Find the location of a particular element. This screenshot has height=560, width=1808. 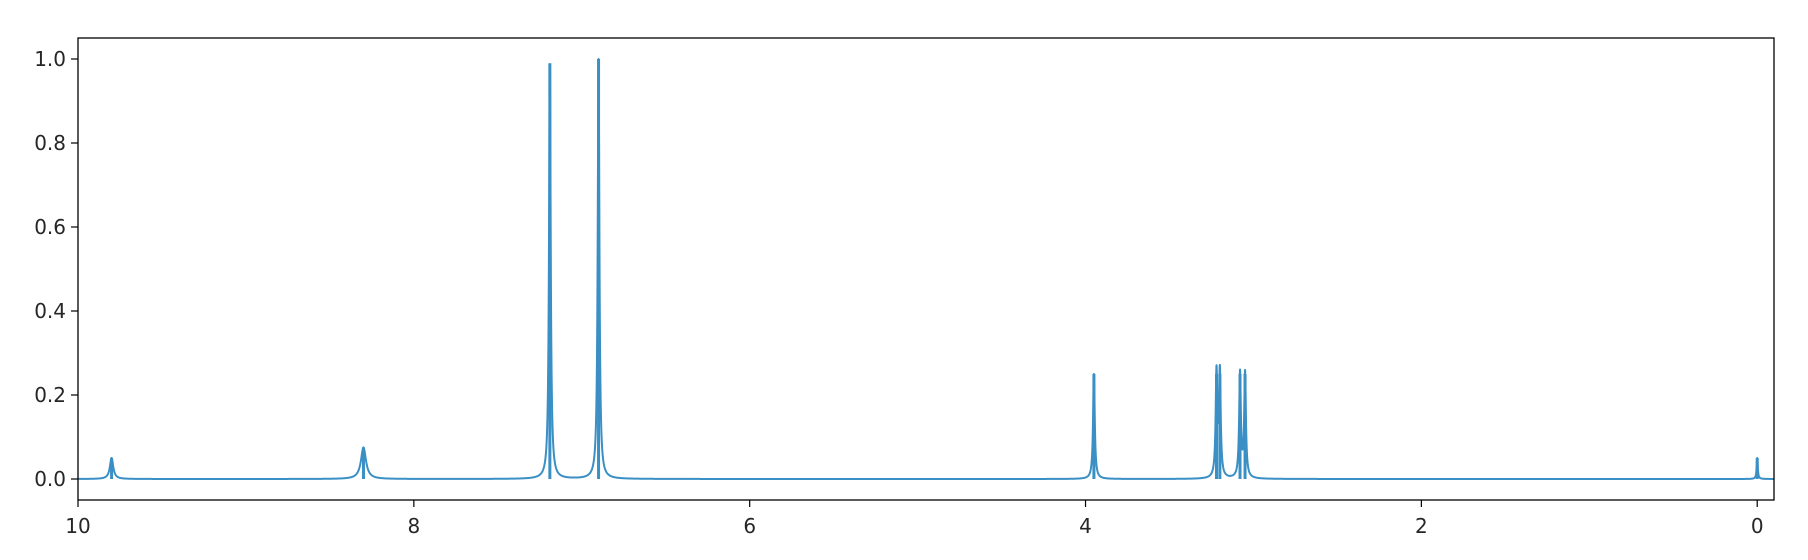

x-tick-label: 4 is located at coordinates (1085, 526).